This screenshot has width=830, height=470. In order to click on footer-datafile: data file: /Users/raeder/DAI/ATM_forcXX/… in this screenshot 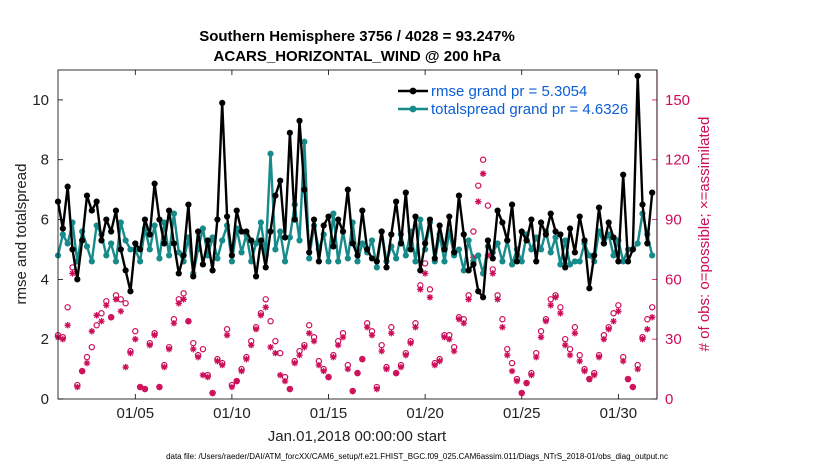, I will do `click(417, 456)`.